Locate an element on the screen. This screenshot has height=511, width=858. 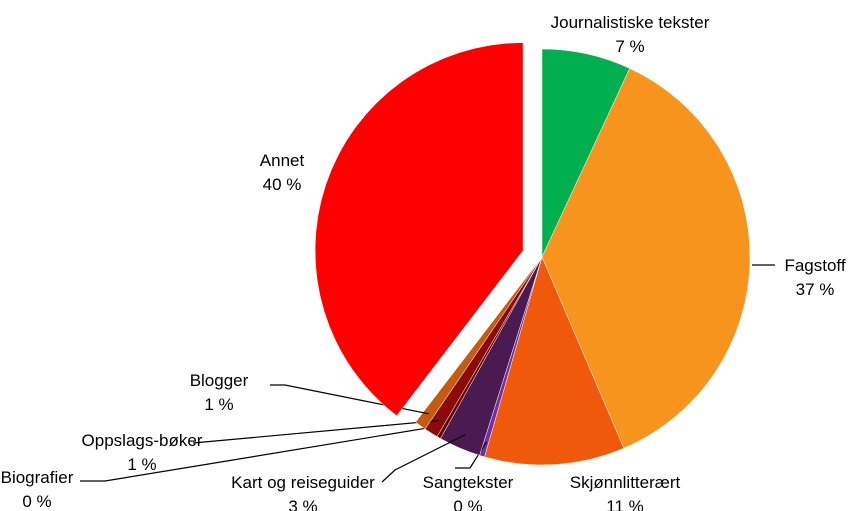
slice-value-label: 3 % is located at coordinates (302, 504).